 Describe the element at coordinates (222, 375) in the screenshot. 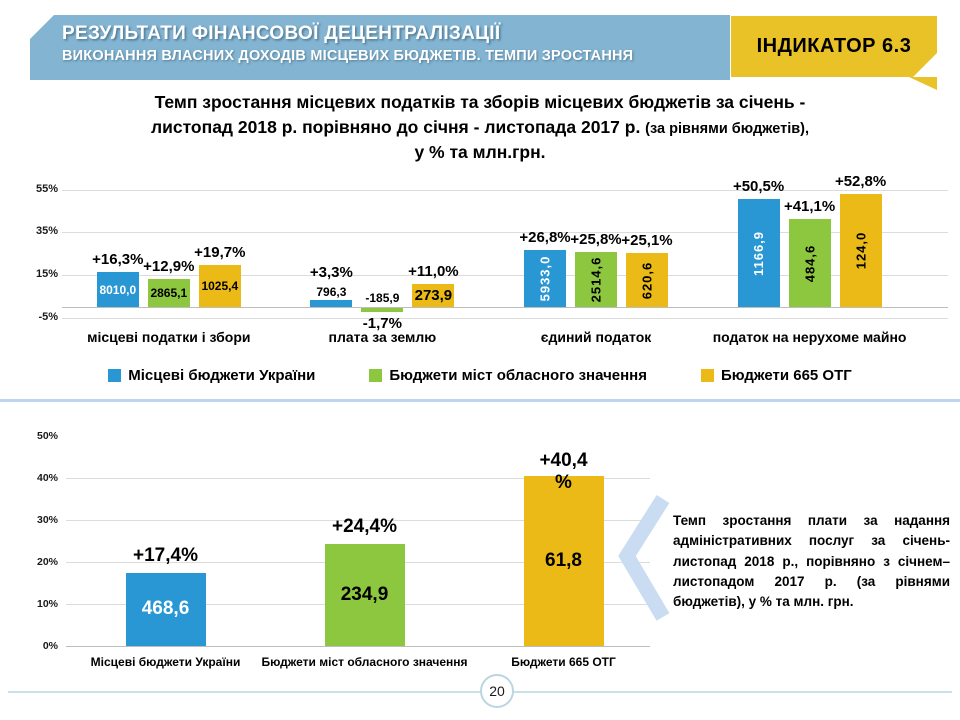

I see `legend-label: Місцеві бюджети України` at that location.